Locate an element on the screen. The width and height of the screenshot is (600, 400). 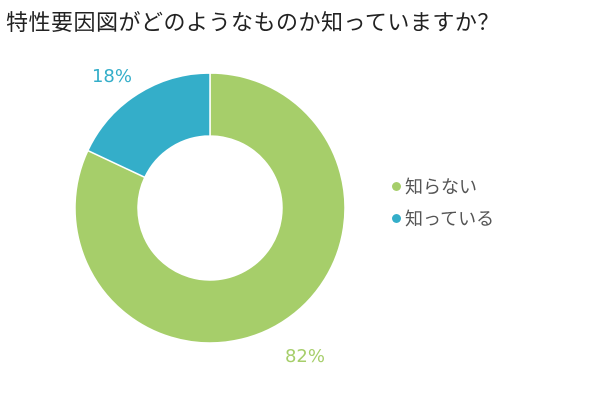
chart-title: 特性要因図がどのようなものか知っていますか？ is located at coordinates (253, 23).